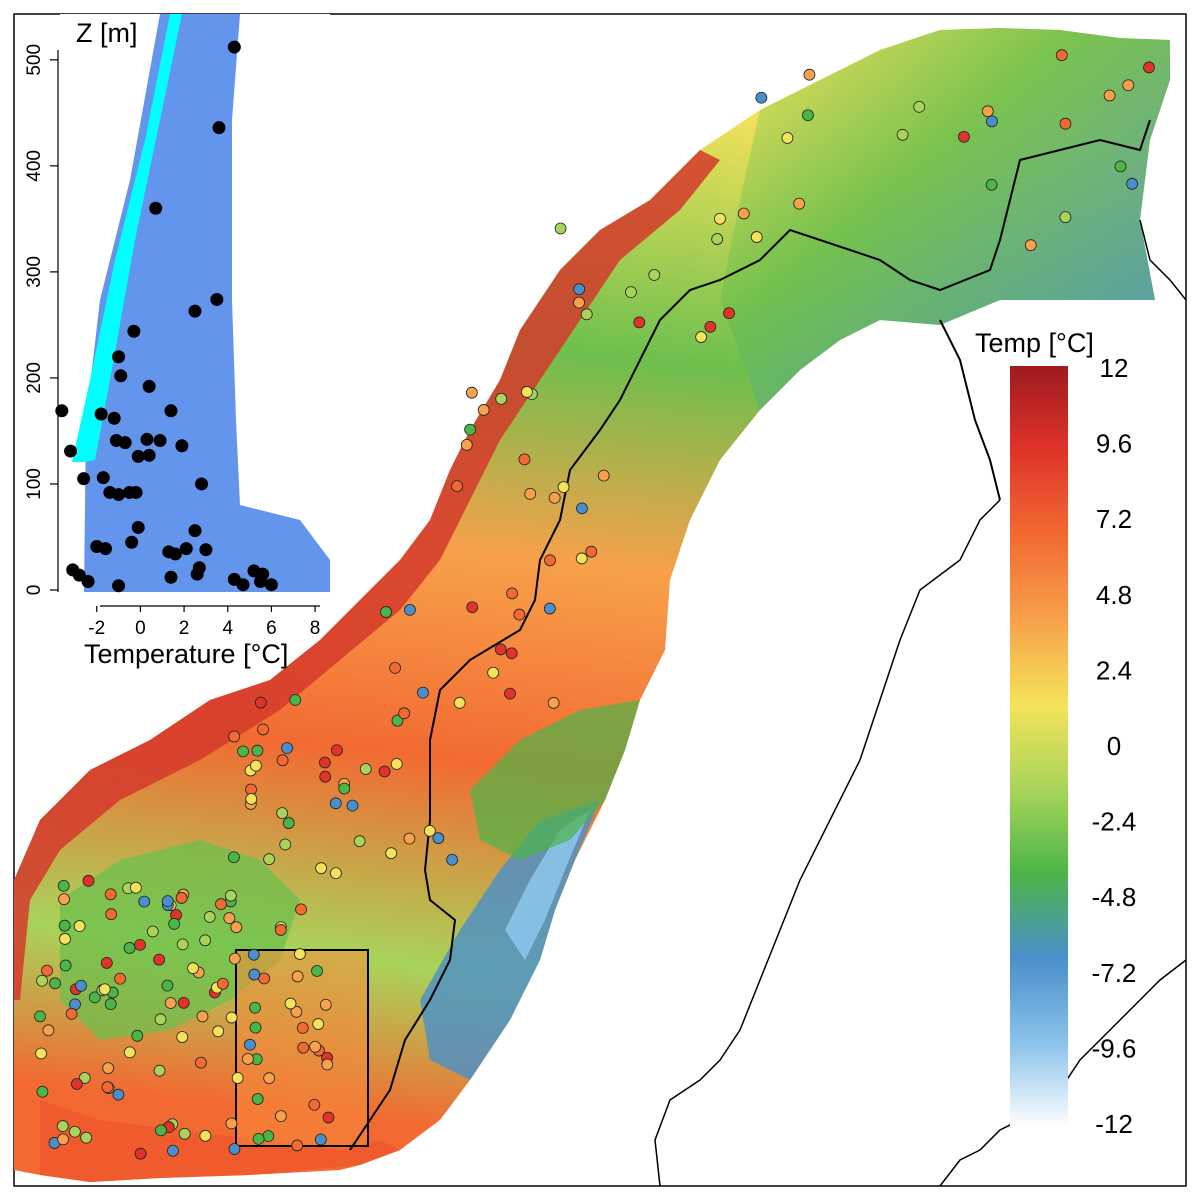 This screenshot has width=1200, height=1200. What do you see at coordinates (34, 60) in the screenshot?
I see `inset-y-tick-label: 500` at bounding box center [34, 60].